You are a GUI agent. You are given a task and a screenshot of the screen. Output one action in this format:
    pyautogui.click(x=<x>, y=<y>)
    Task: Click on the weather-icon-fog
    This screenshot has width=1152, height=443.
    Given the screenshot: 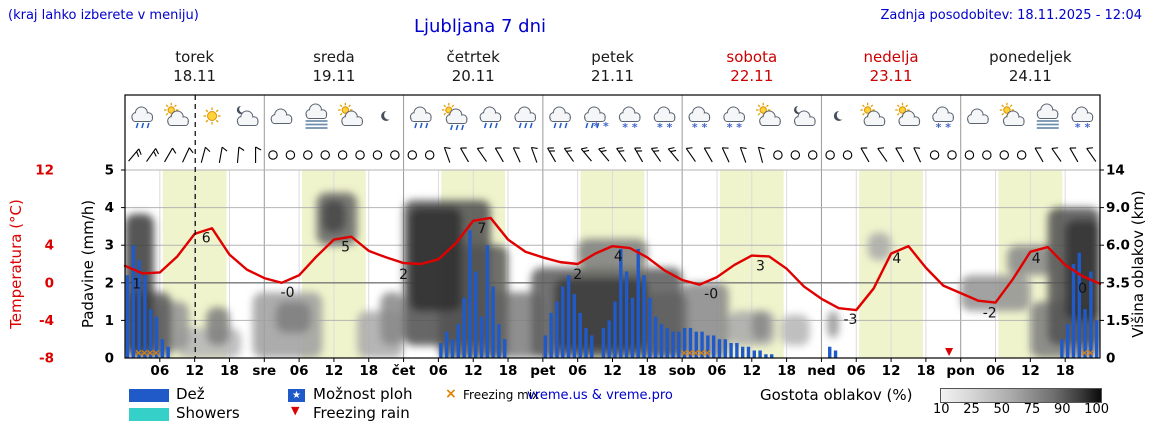 What is the action you would take?
    pyautogui.click(x=1047, y=116)
    